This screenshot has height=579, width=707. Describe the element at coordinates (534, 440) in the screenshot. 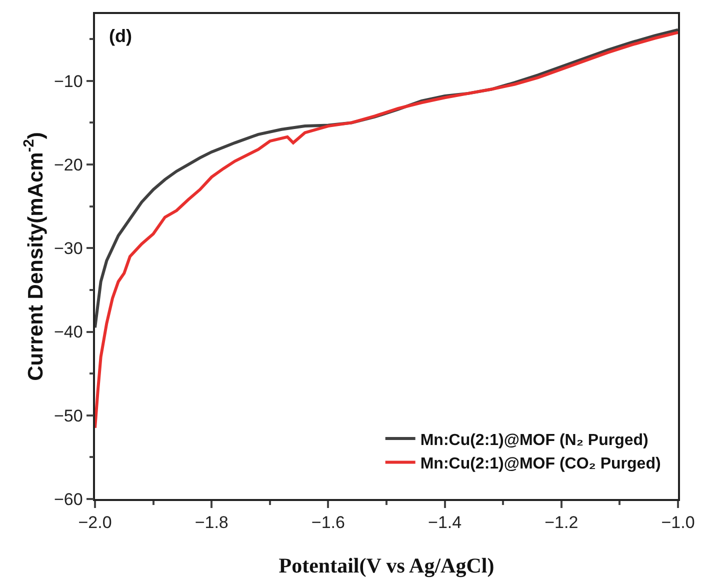

I see `legend-label: Mn:Cu(2:1)@MOF (N₂ Purged)` at that location.